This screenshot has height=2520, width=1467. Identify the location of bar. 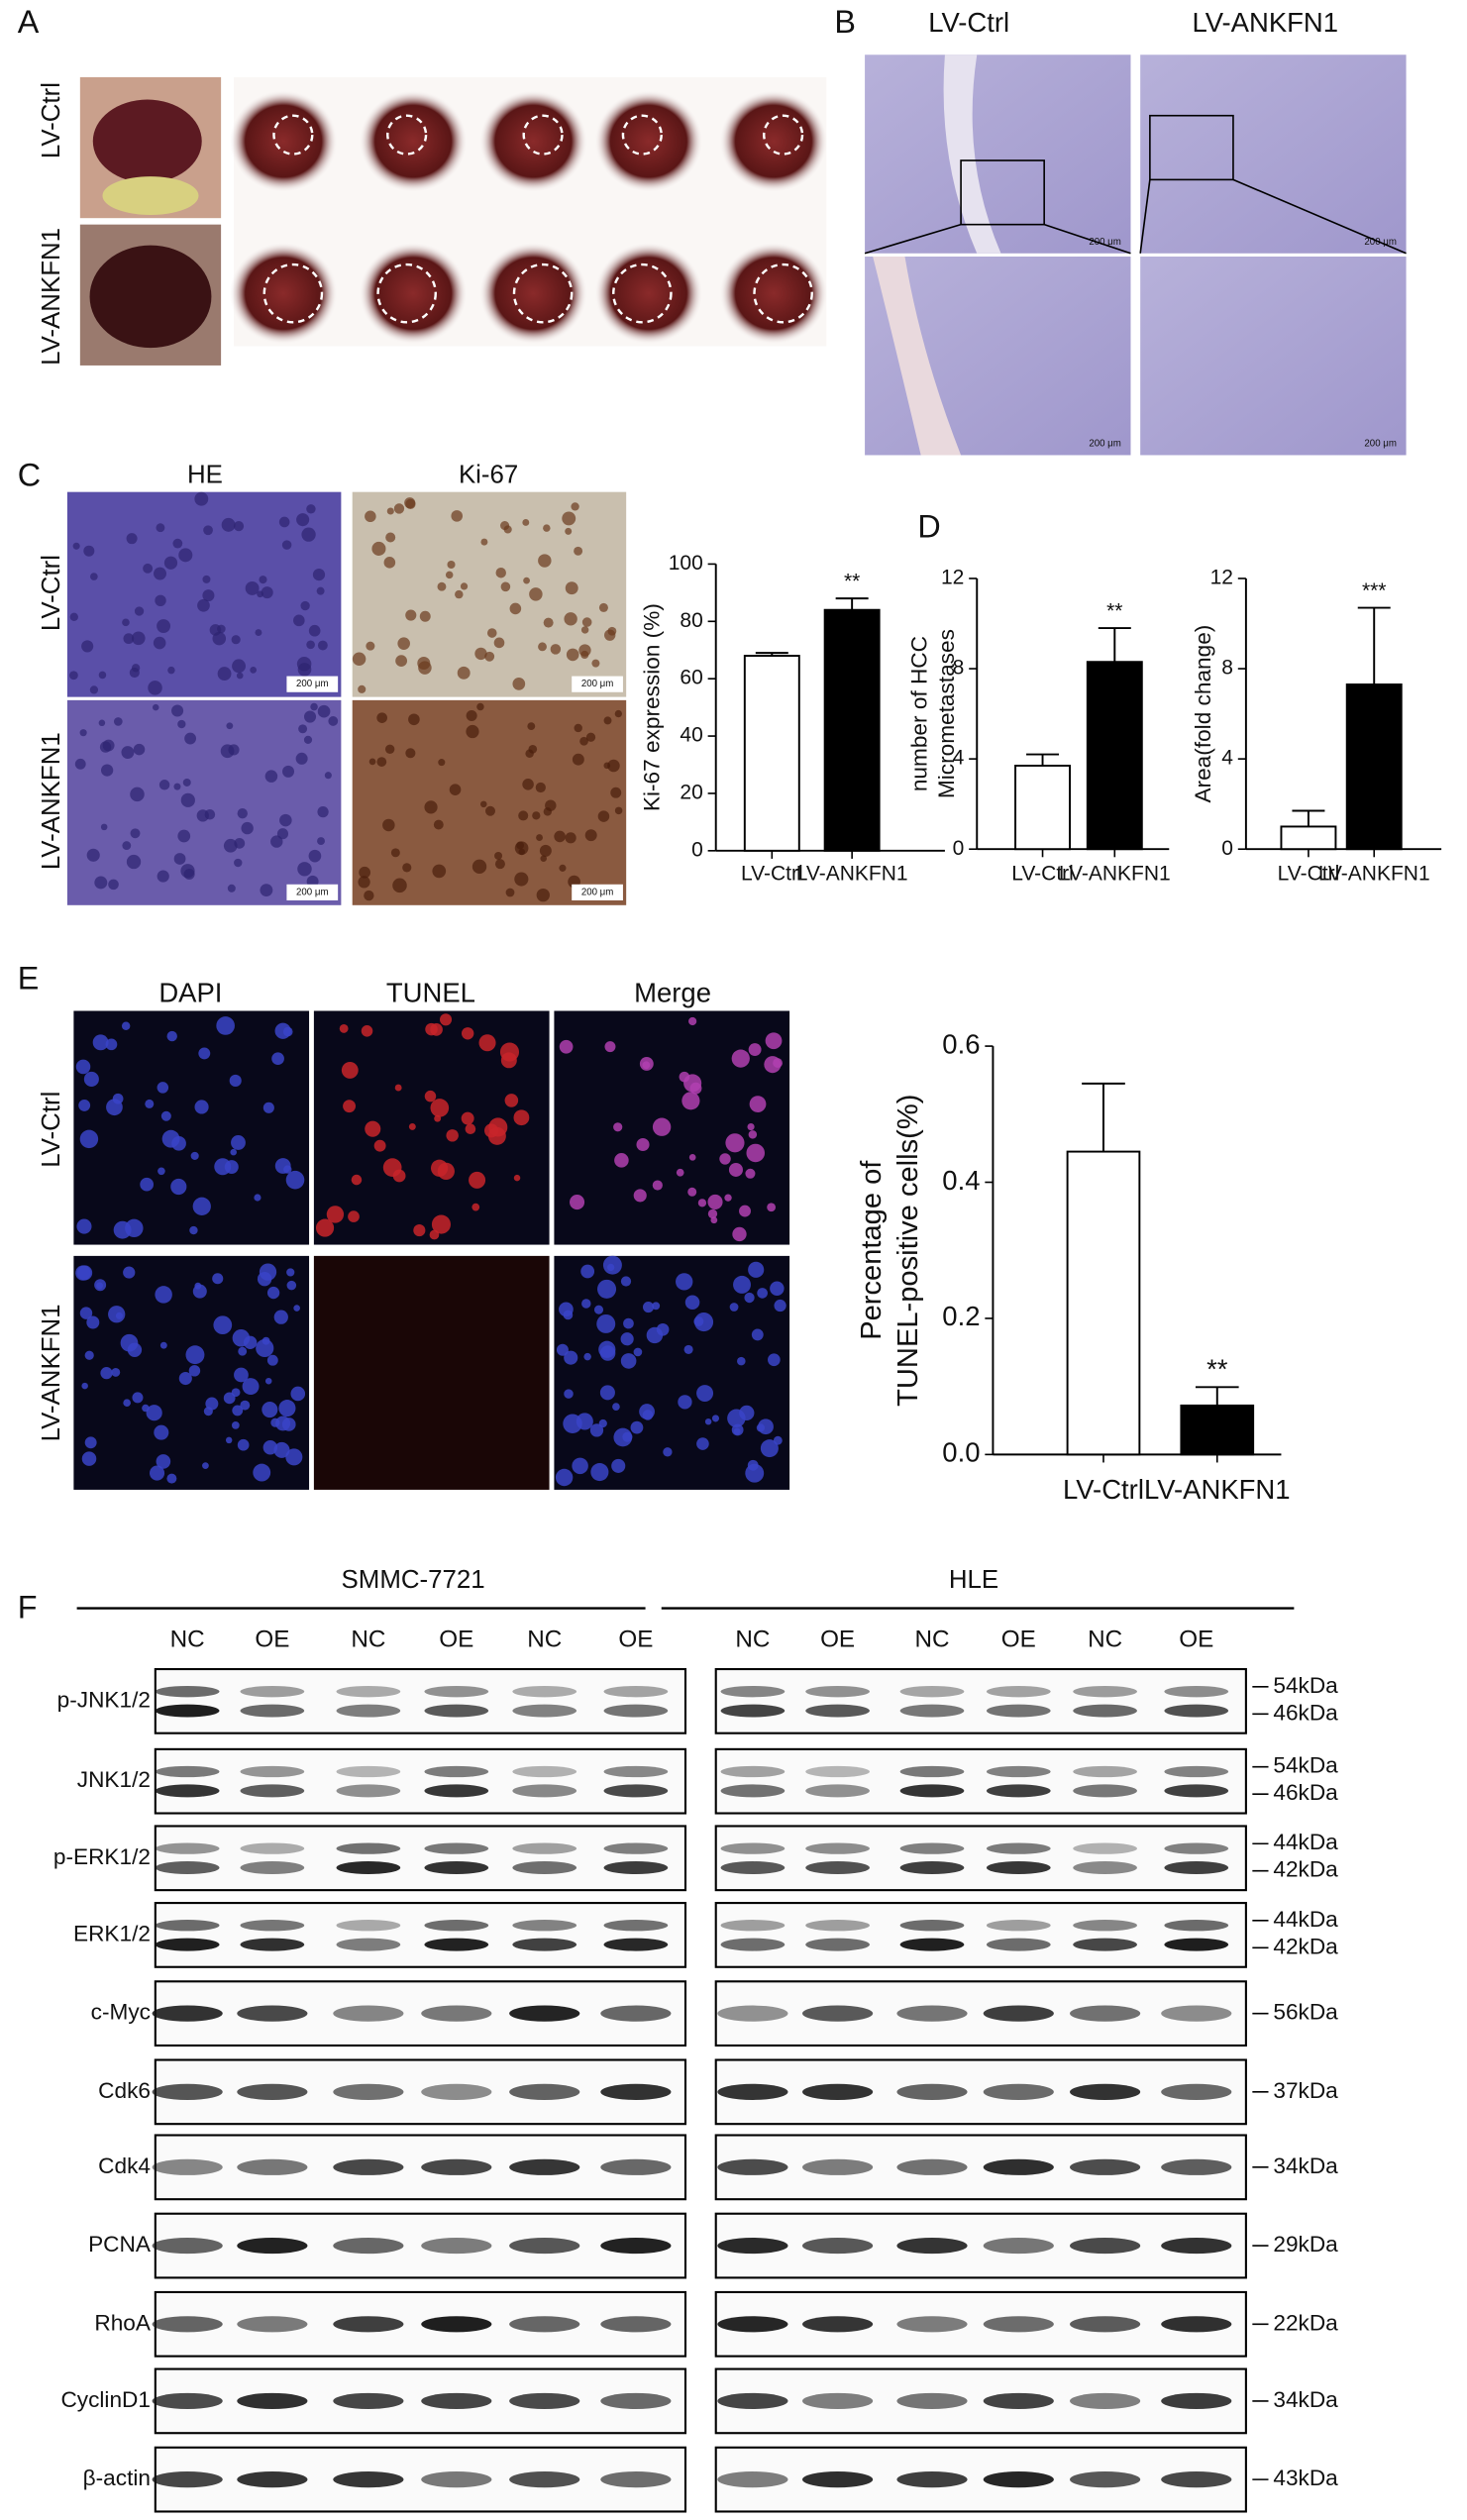
(1114, 756).